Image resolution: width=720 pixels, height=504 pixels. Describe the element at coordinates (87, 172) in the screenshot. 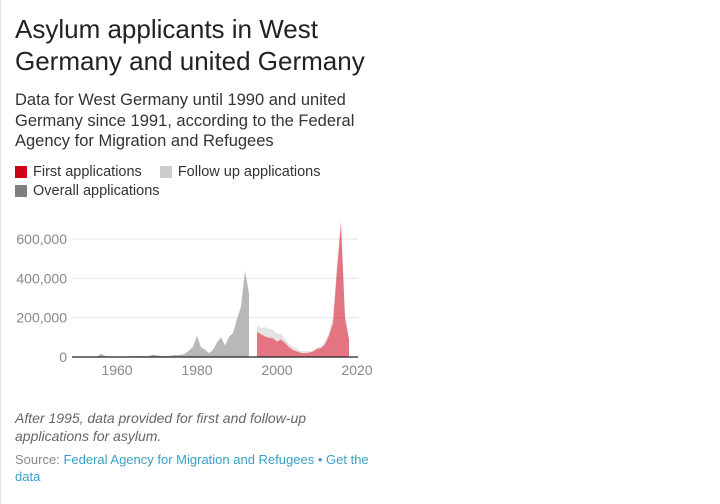

I see `legend-label: First applications` at that location.